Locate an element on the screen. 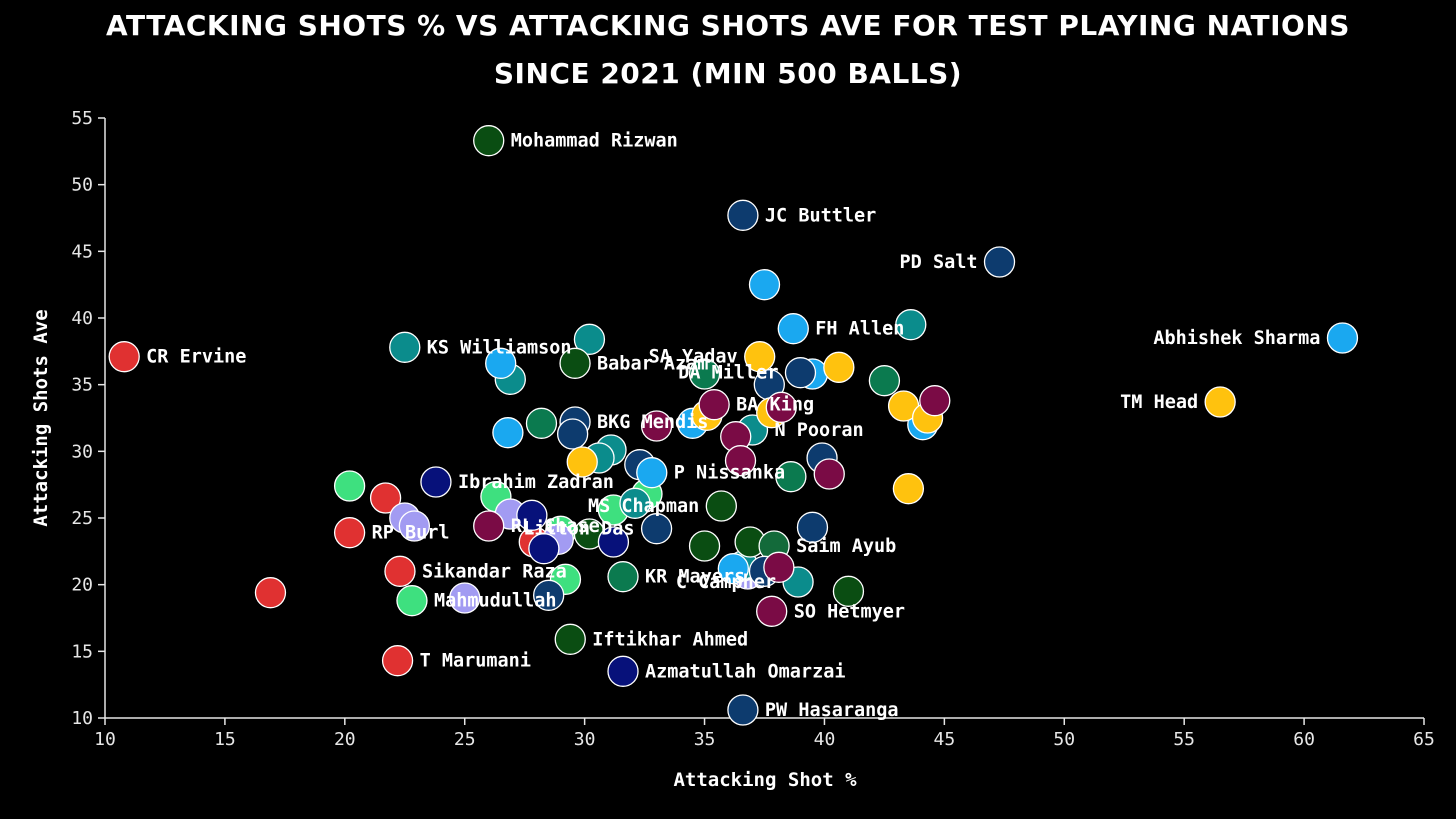 The width and height of the screenshot is (1456, 819). y-tick-label: 30 is located at coordinates (82, 451).